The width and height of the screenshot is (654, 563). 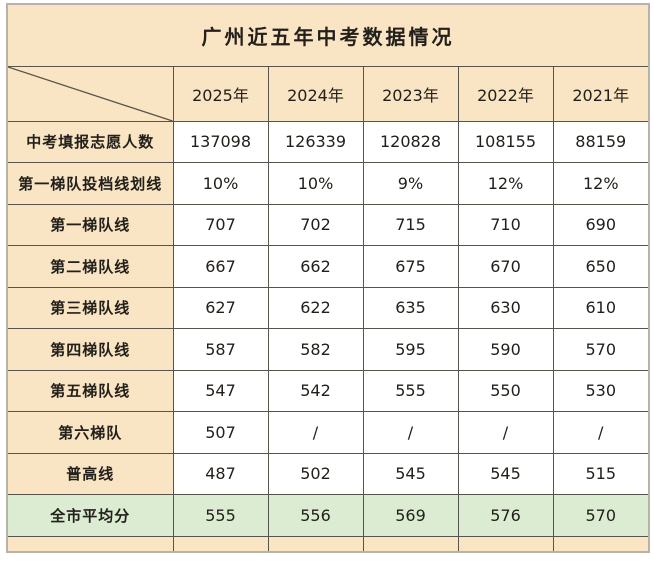 I want to click on cell-value: 582, so click(x=315, y=349).